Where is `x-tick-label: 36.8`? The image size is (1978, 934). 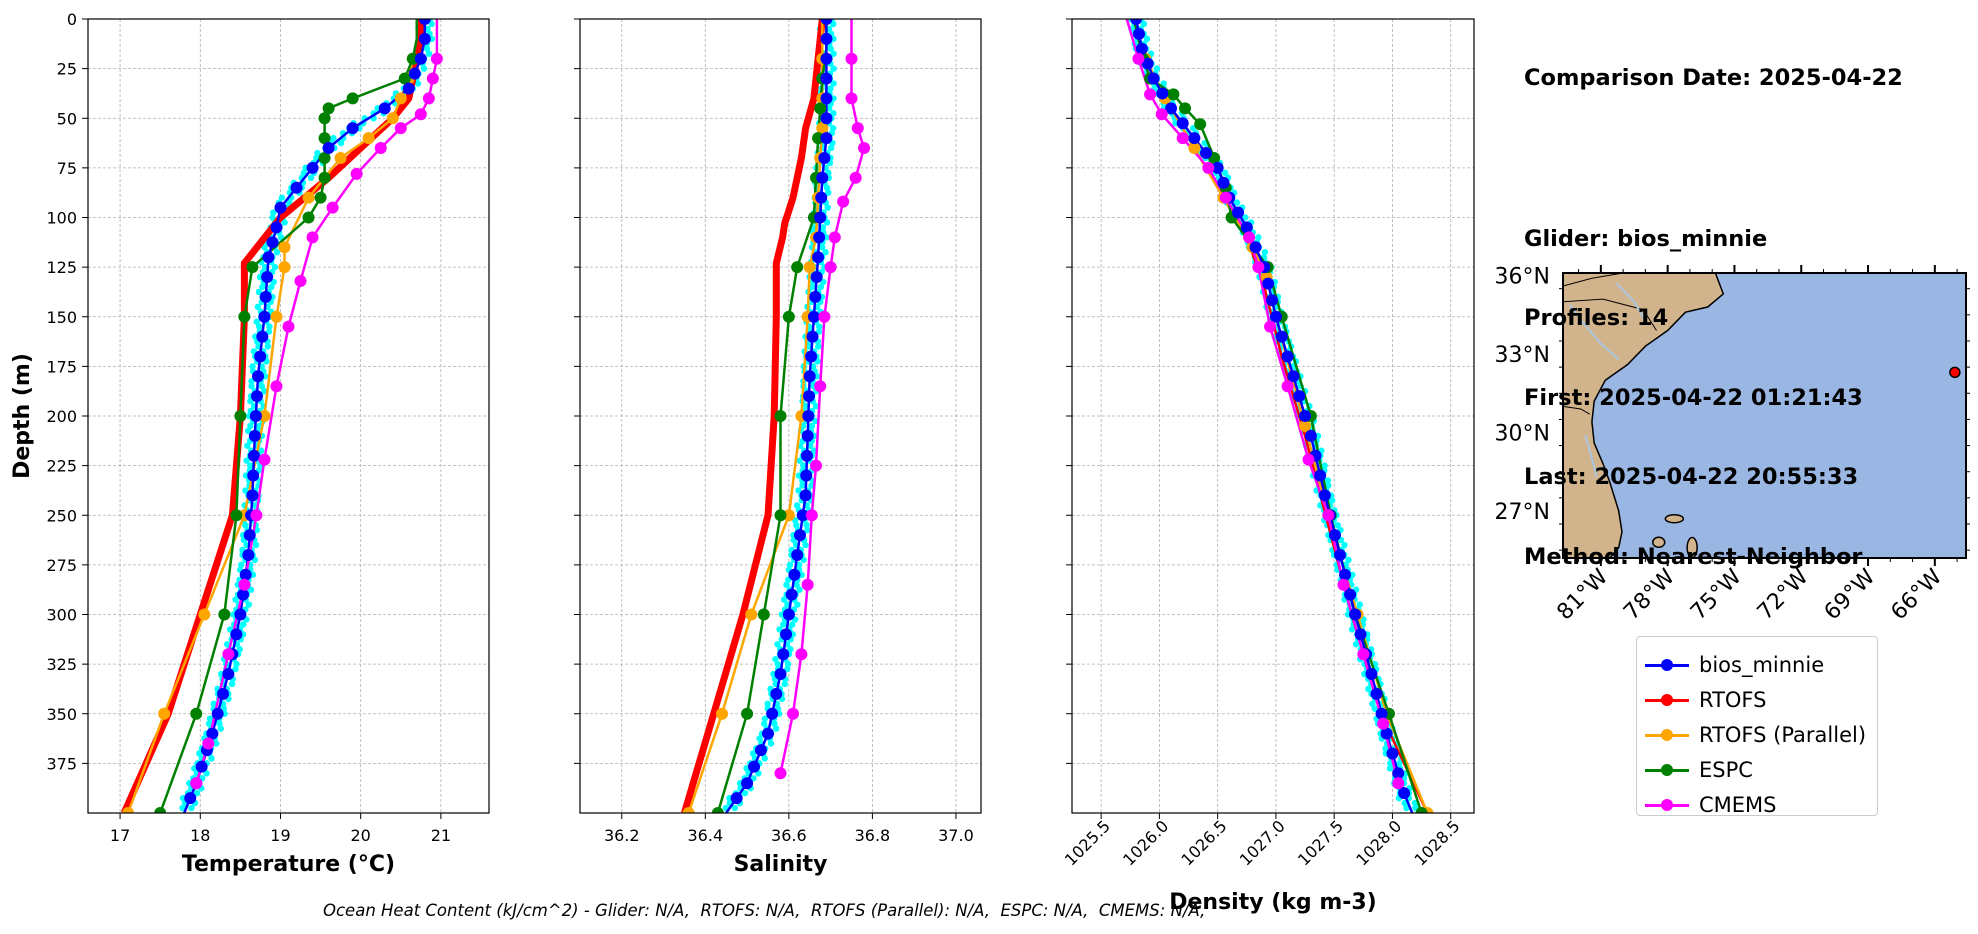 x-tick-label: 36.8 is located at coordinates (873, 835).